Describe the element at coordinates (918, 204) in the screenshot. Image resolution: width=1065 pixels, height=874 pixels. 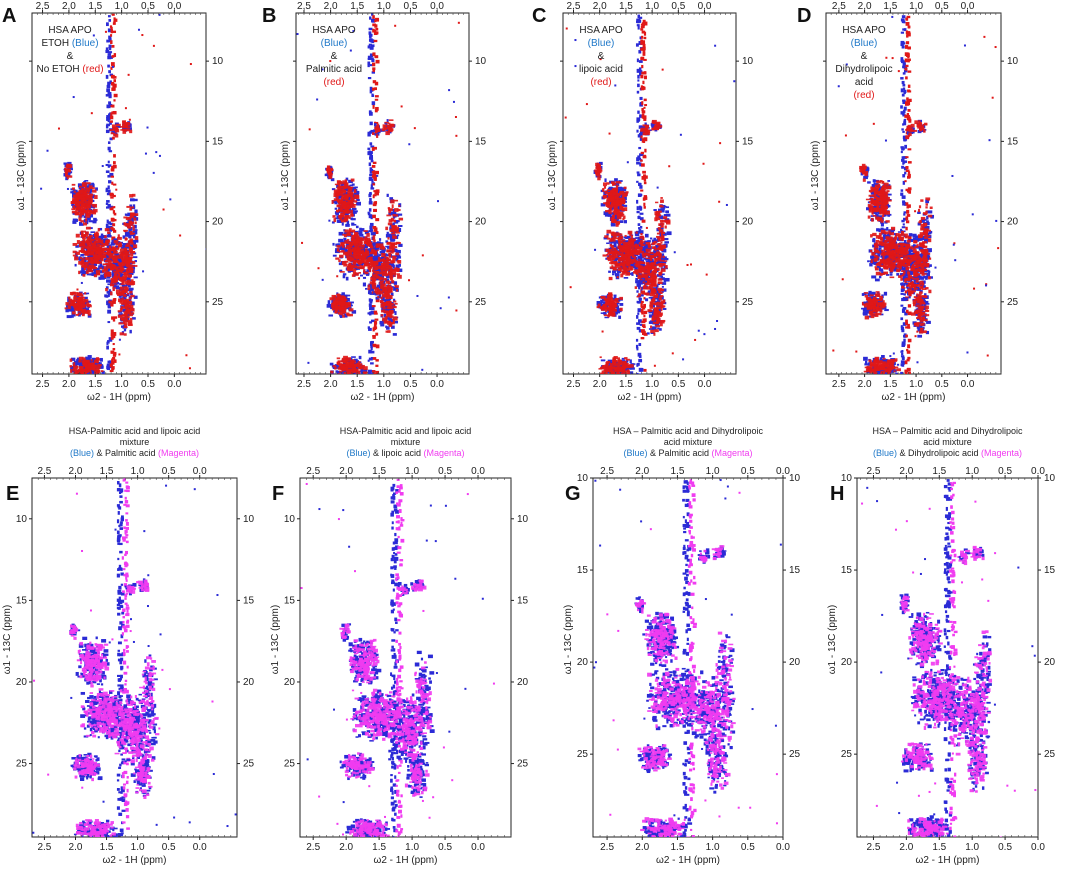
I see `series-dihydrolipoic-acid-peaks` at that location.